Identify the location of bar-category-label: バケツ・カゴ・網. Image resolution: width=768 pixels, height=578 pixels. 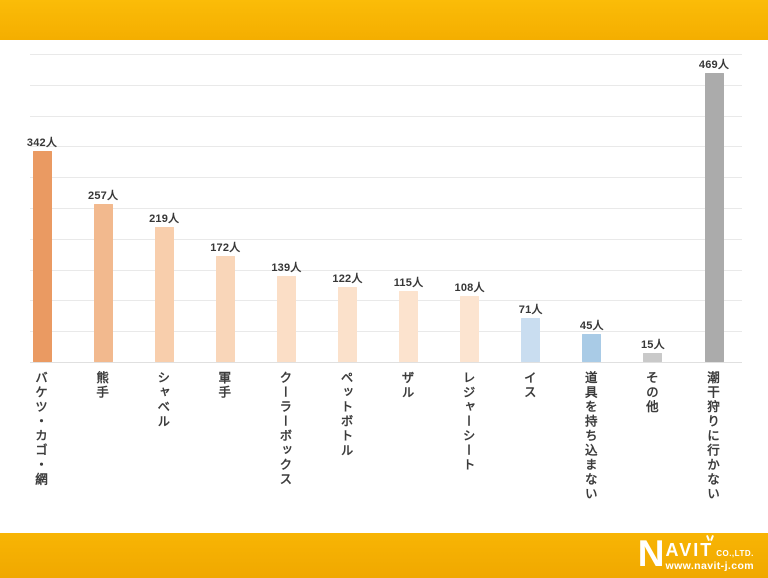
(40, 429).